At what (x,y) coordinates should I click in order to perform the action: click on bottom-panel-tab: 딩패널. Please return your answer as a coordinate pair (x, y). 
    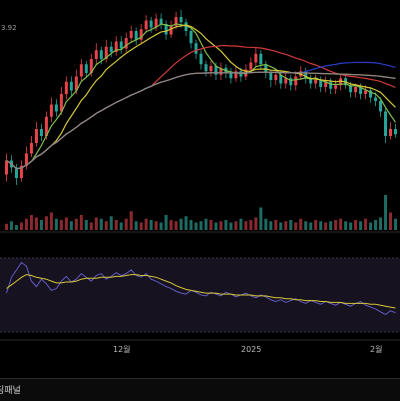
    Looking at the image, I should click on (10, 391).